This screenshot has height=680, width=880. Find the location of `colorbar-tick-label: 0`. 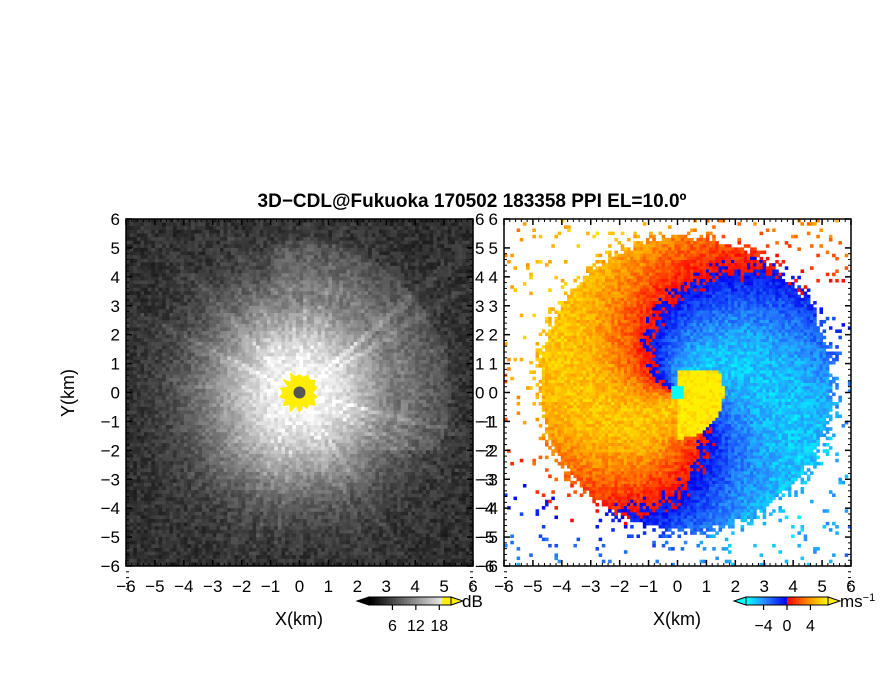

colorbar-tick-label: 0 is located at coordinates (787, 626).